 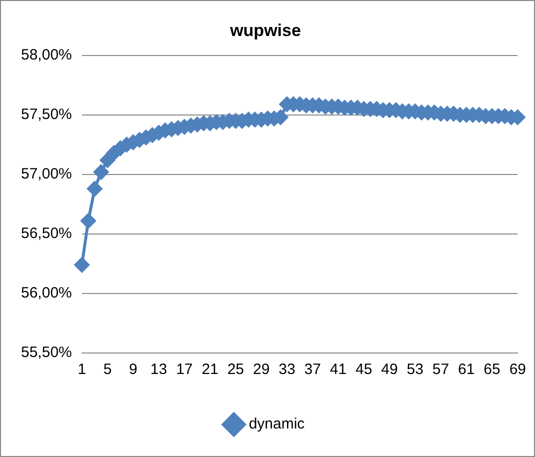 I want to click on y-tick-label: 57,00%, so click(x=46, y=174).